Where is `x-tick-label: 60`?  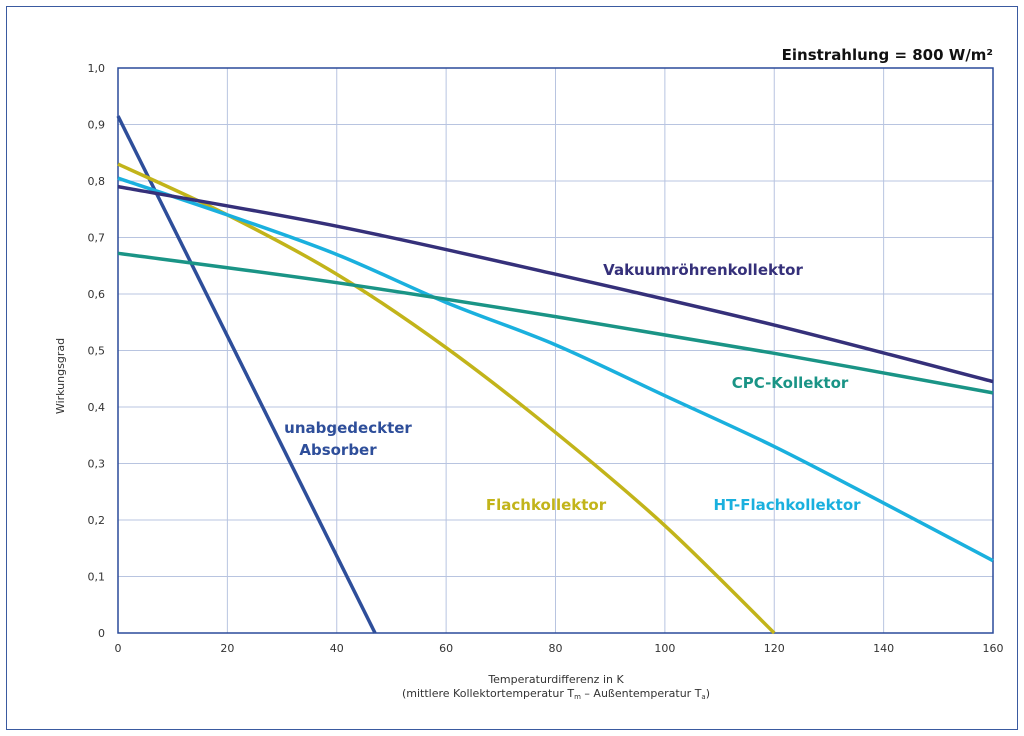
x-tick-label: 60 is located at coordinates (446, 648).